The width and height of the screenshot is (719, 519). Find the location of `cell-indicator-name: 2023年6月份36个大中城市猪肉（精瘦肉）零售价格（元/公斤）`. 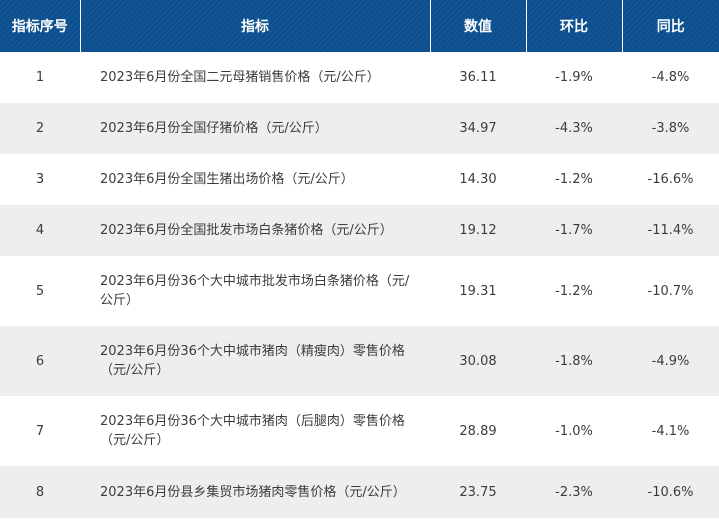

cell-indicator-name: 2023年6月份36个大中城市猪肉（精瘦肉）零售价格（元/公斤） is located at coordinates (255, 361).